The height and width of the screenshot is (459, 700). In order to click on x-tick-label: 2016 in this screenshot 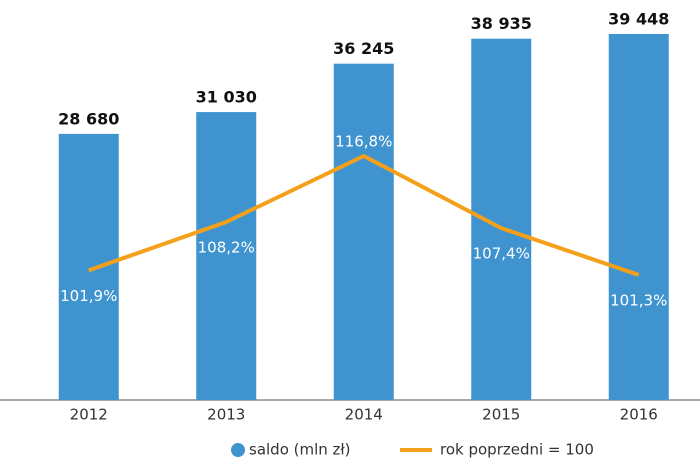, I will do `click(639, 415)`.